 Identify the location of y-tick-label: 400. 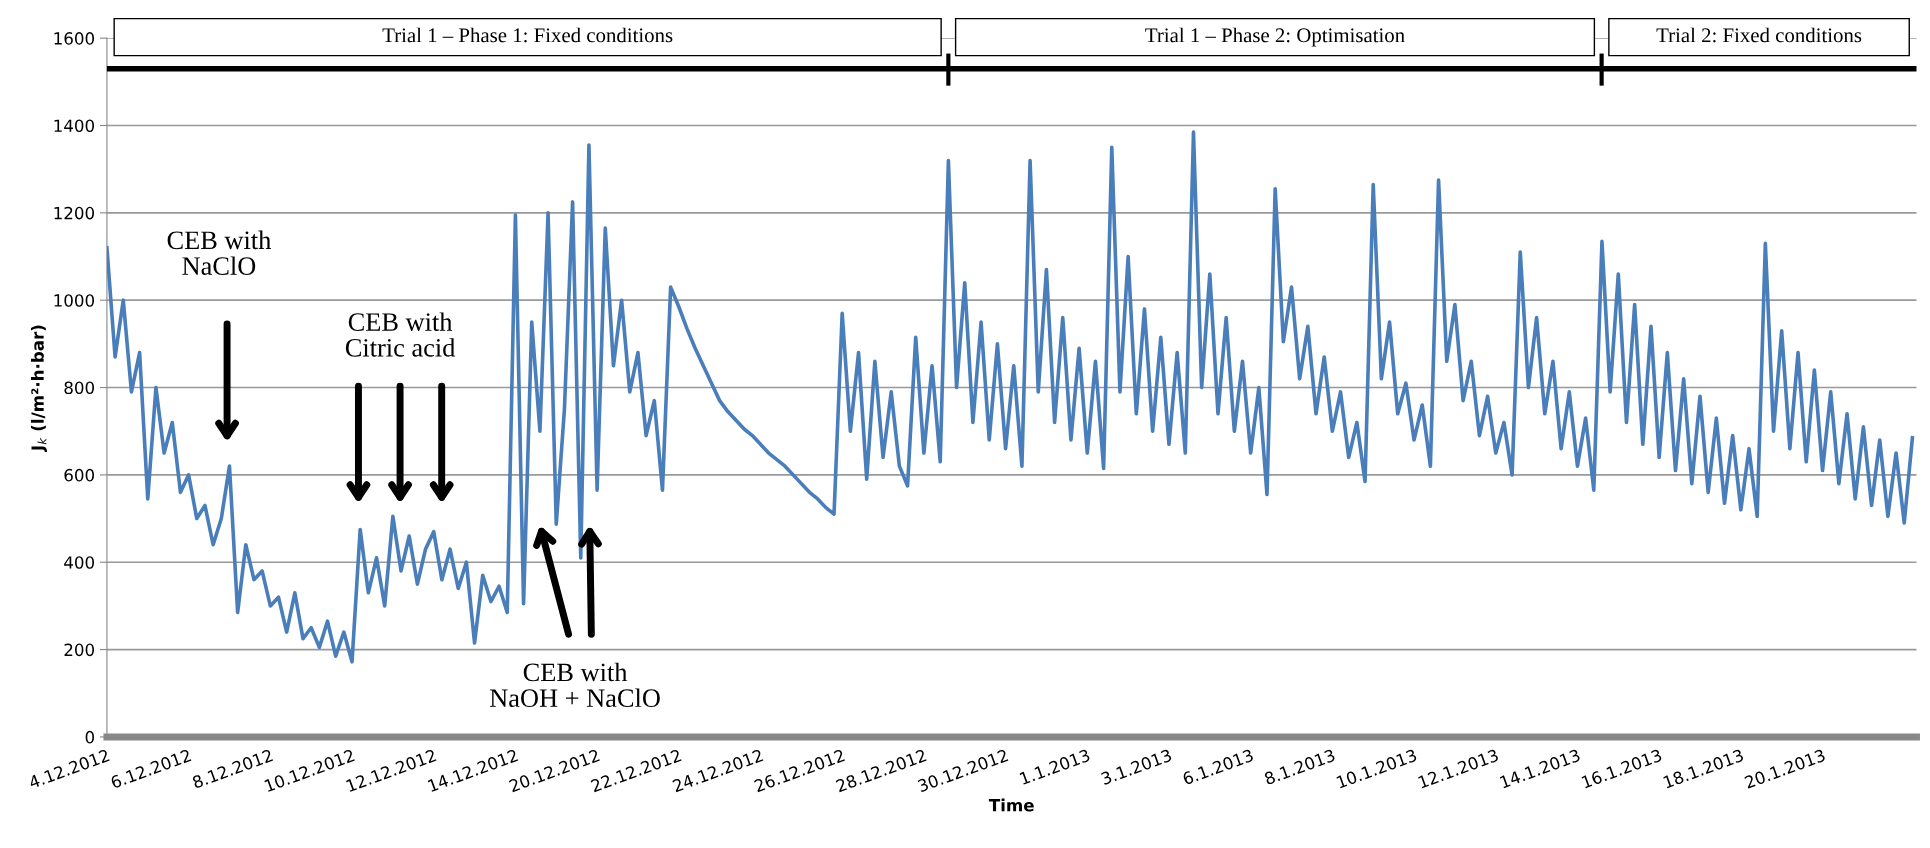
(79, 562).